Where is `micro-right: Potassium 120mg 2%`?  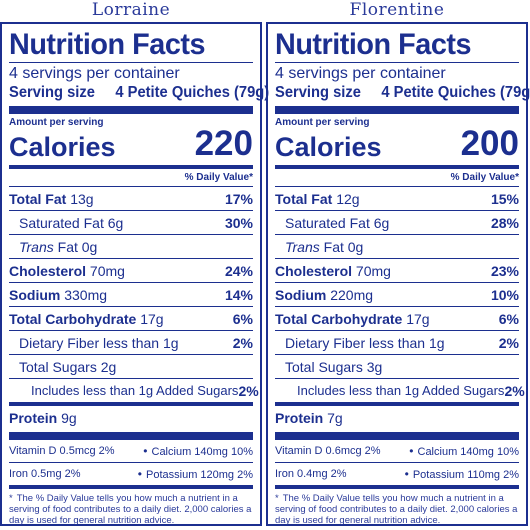 micro-right: Potassium 120mg 2% is located at coordinates (199, 475).